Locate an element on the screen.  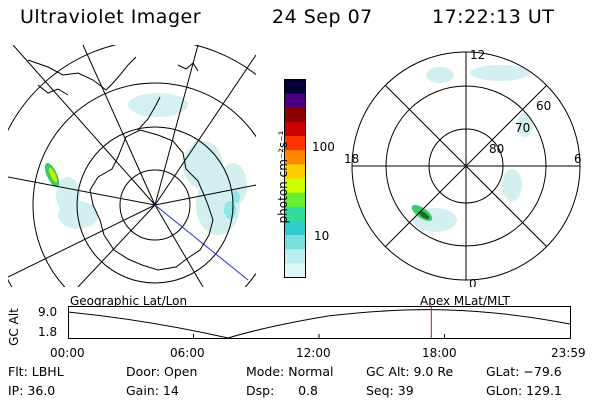
timeline-xtick-0000: 00:00 is located at coordinates (67, 353).